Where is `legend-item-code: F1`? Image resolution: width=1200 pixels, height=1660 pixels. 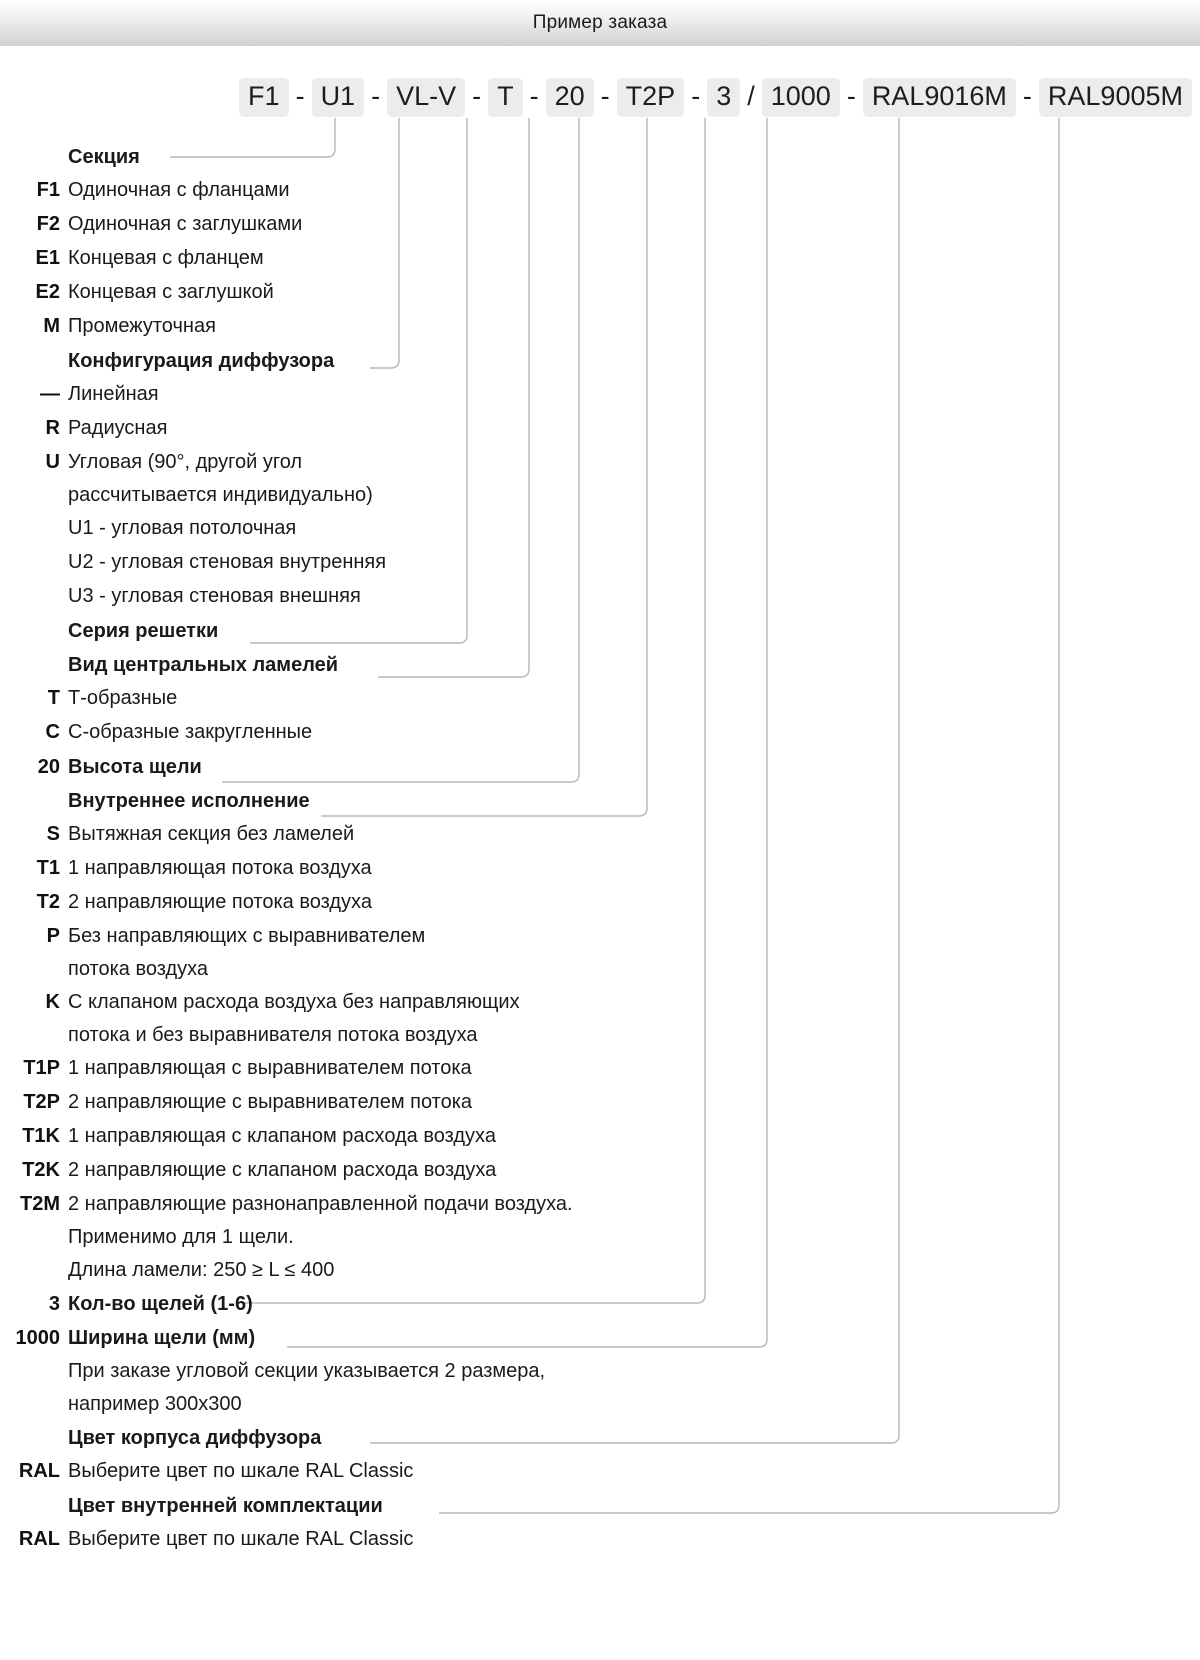 legend-item-code: F1 is located at coordinates (48, 190).